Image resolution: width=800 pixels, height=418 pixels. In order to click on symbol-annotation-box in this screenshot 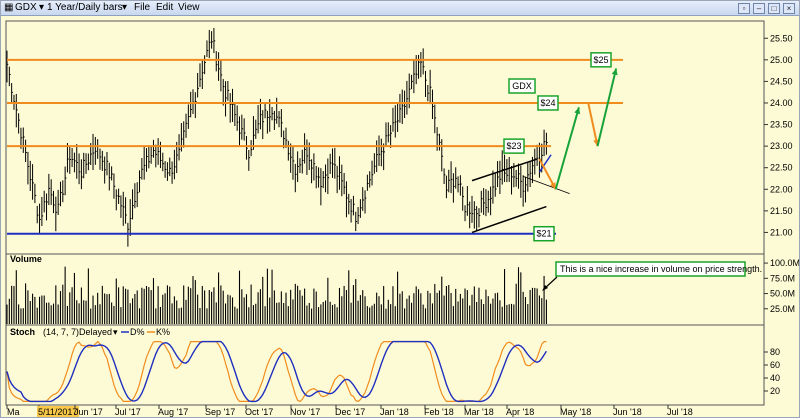, I will do `click(522, 86)`.